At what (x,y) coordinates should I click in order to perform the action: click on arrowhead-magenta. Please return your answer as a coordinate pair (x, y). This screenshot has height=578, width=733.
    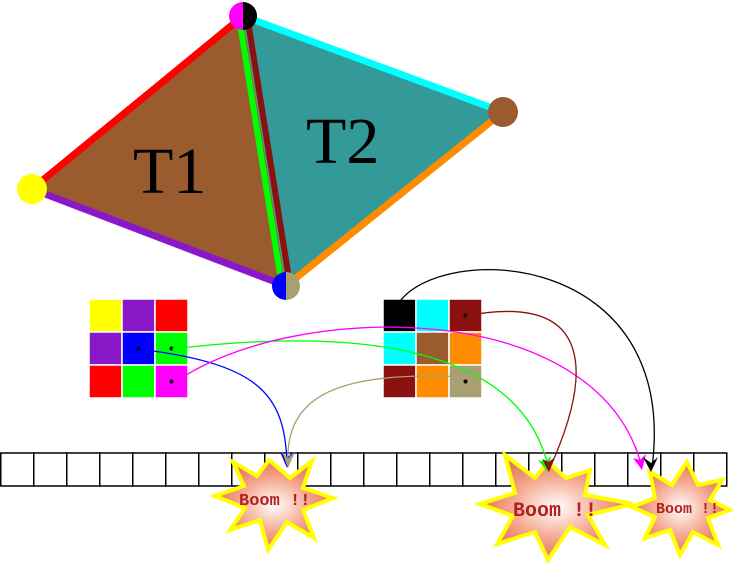
    Looking at the image, I should click on (639, 462).